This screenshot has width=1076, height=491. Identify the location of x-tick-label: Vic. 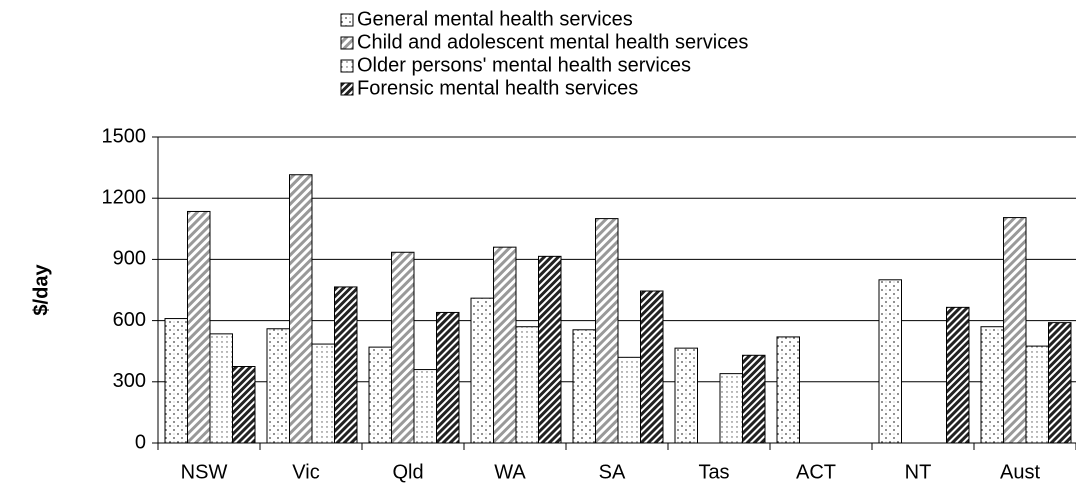
(305, 472).